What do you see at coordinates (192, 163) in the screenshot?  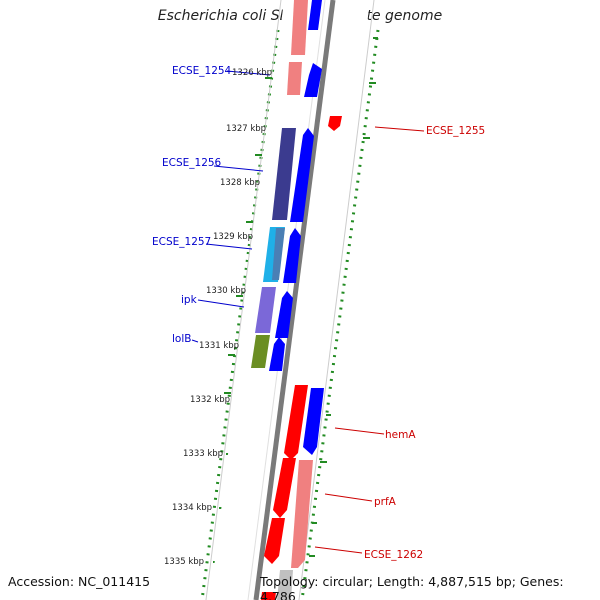 I see `gene-label-ecse-1256: ECSE_1256` at bounding box center [192, 163].